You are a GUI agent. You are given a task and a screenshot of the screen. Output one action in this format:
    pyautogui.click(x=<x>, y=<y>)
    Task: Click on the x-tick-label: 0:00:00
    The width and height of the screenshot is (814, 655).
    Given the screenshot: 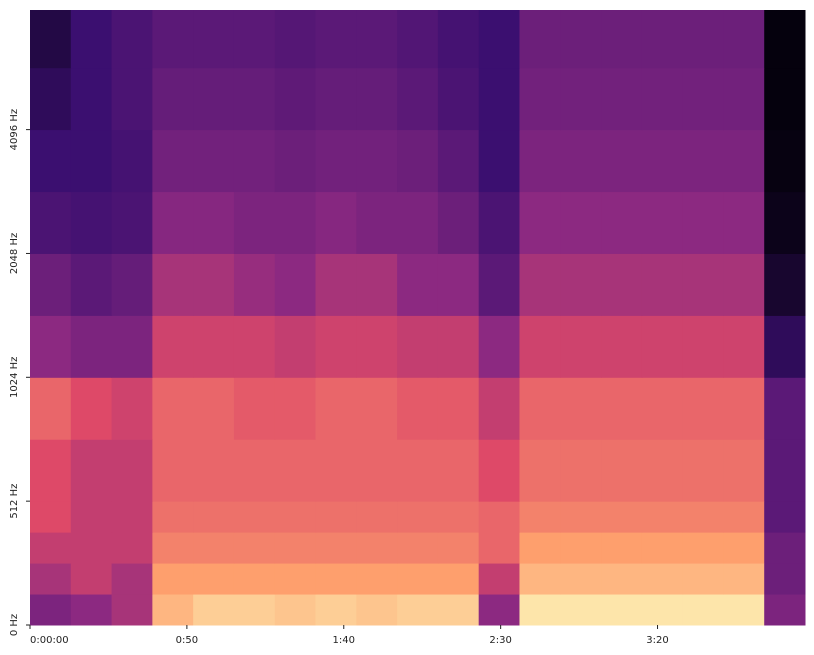 What is the action you would take?
    pyautogui.click(x=49, y=640)
    